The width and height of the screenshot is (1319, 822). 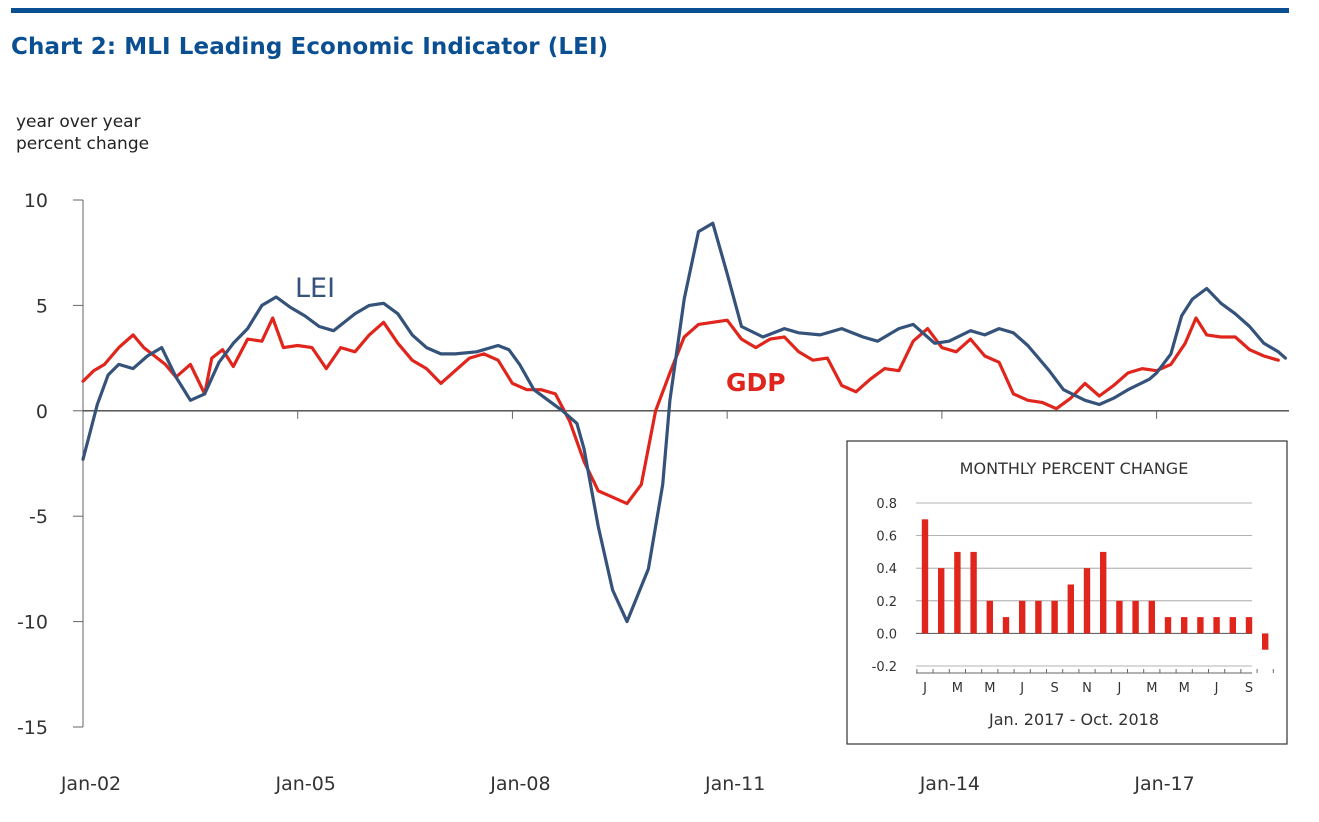 What do you see at coordinates (886, 504) in the screenshot?
I see `inset-y-tick-label: 0.8` at bounding box center [886, 504].